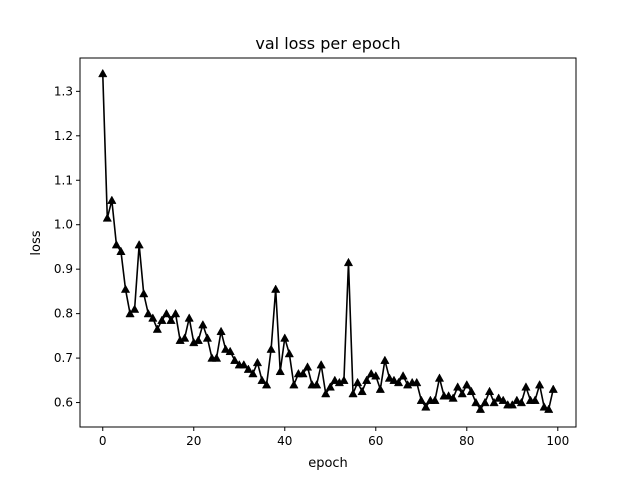 The width and height of the screenshot is (640, 480). I want to click on x-tick-label: 20, so click(193, 441).